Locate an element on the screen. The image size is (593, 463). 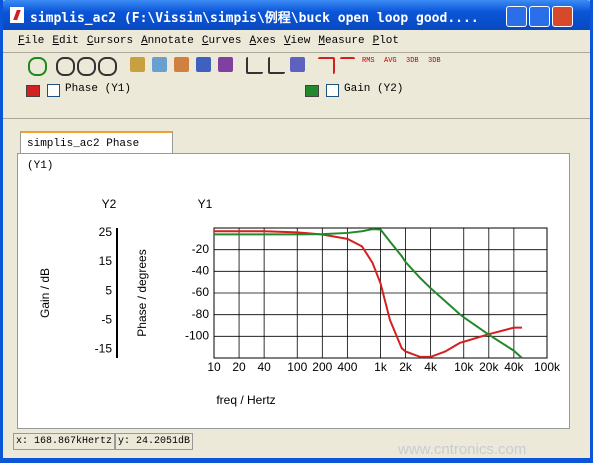
x-tick-label: 100 is located at coordinates (297, 367).